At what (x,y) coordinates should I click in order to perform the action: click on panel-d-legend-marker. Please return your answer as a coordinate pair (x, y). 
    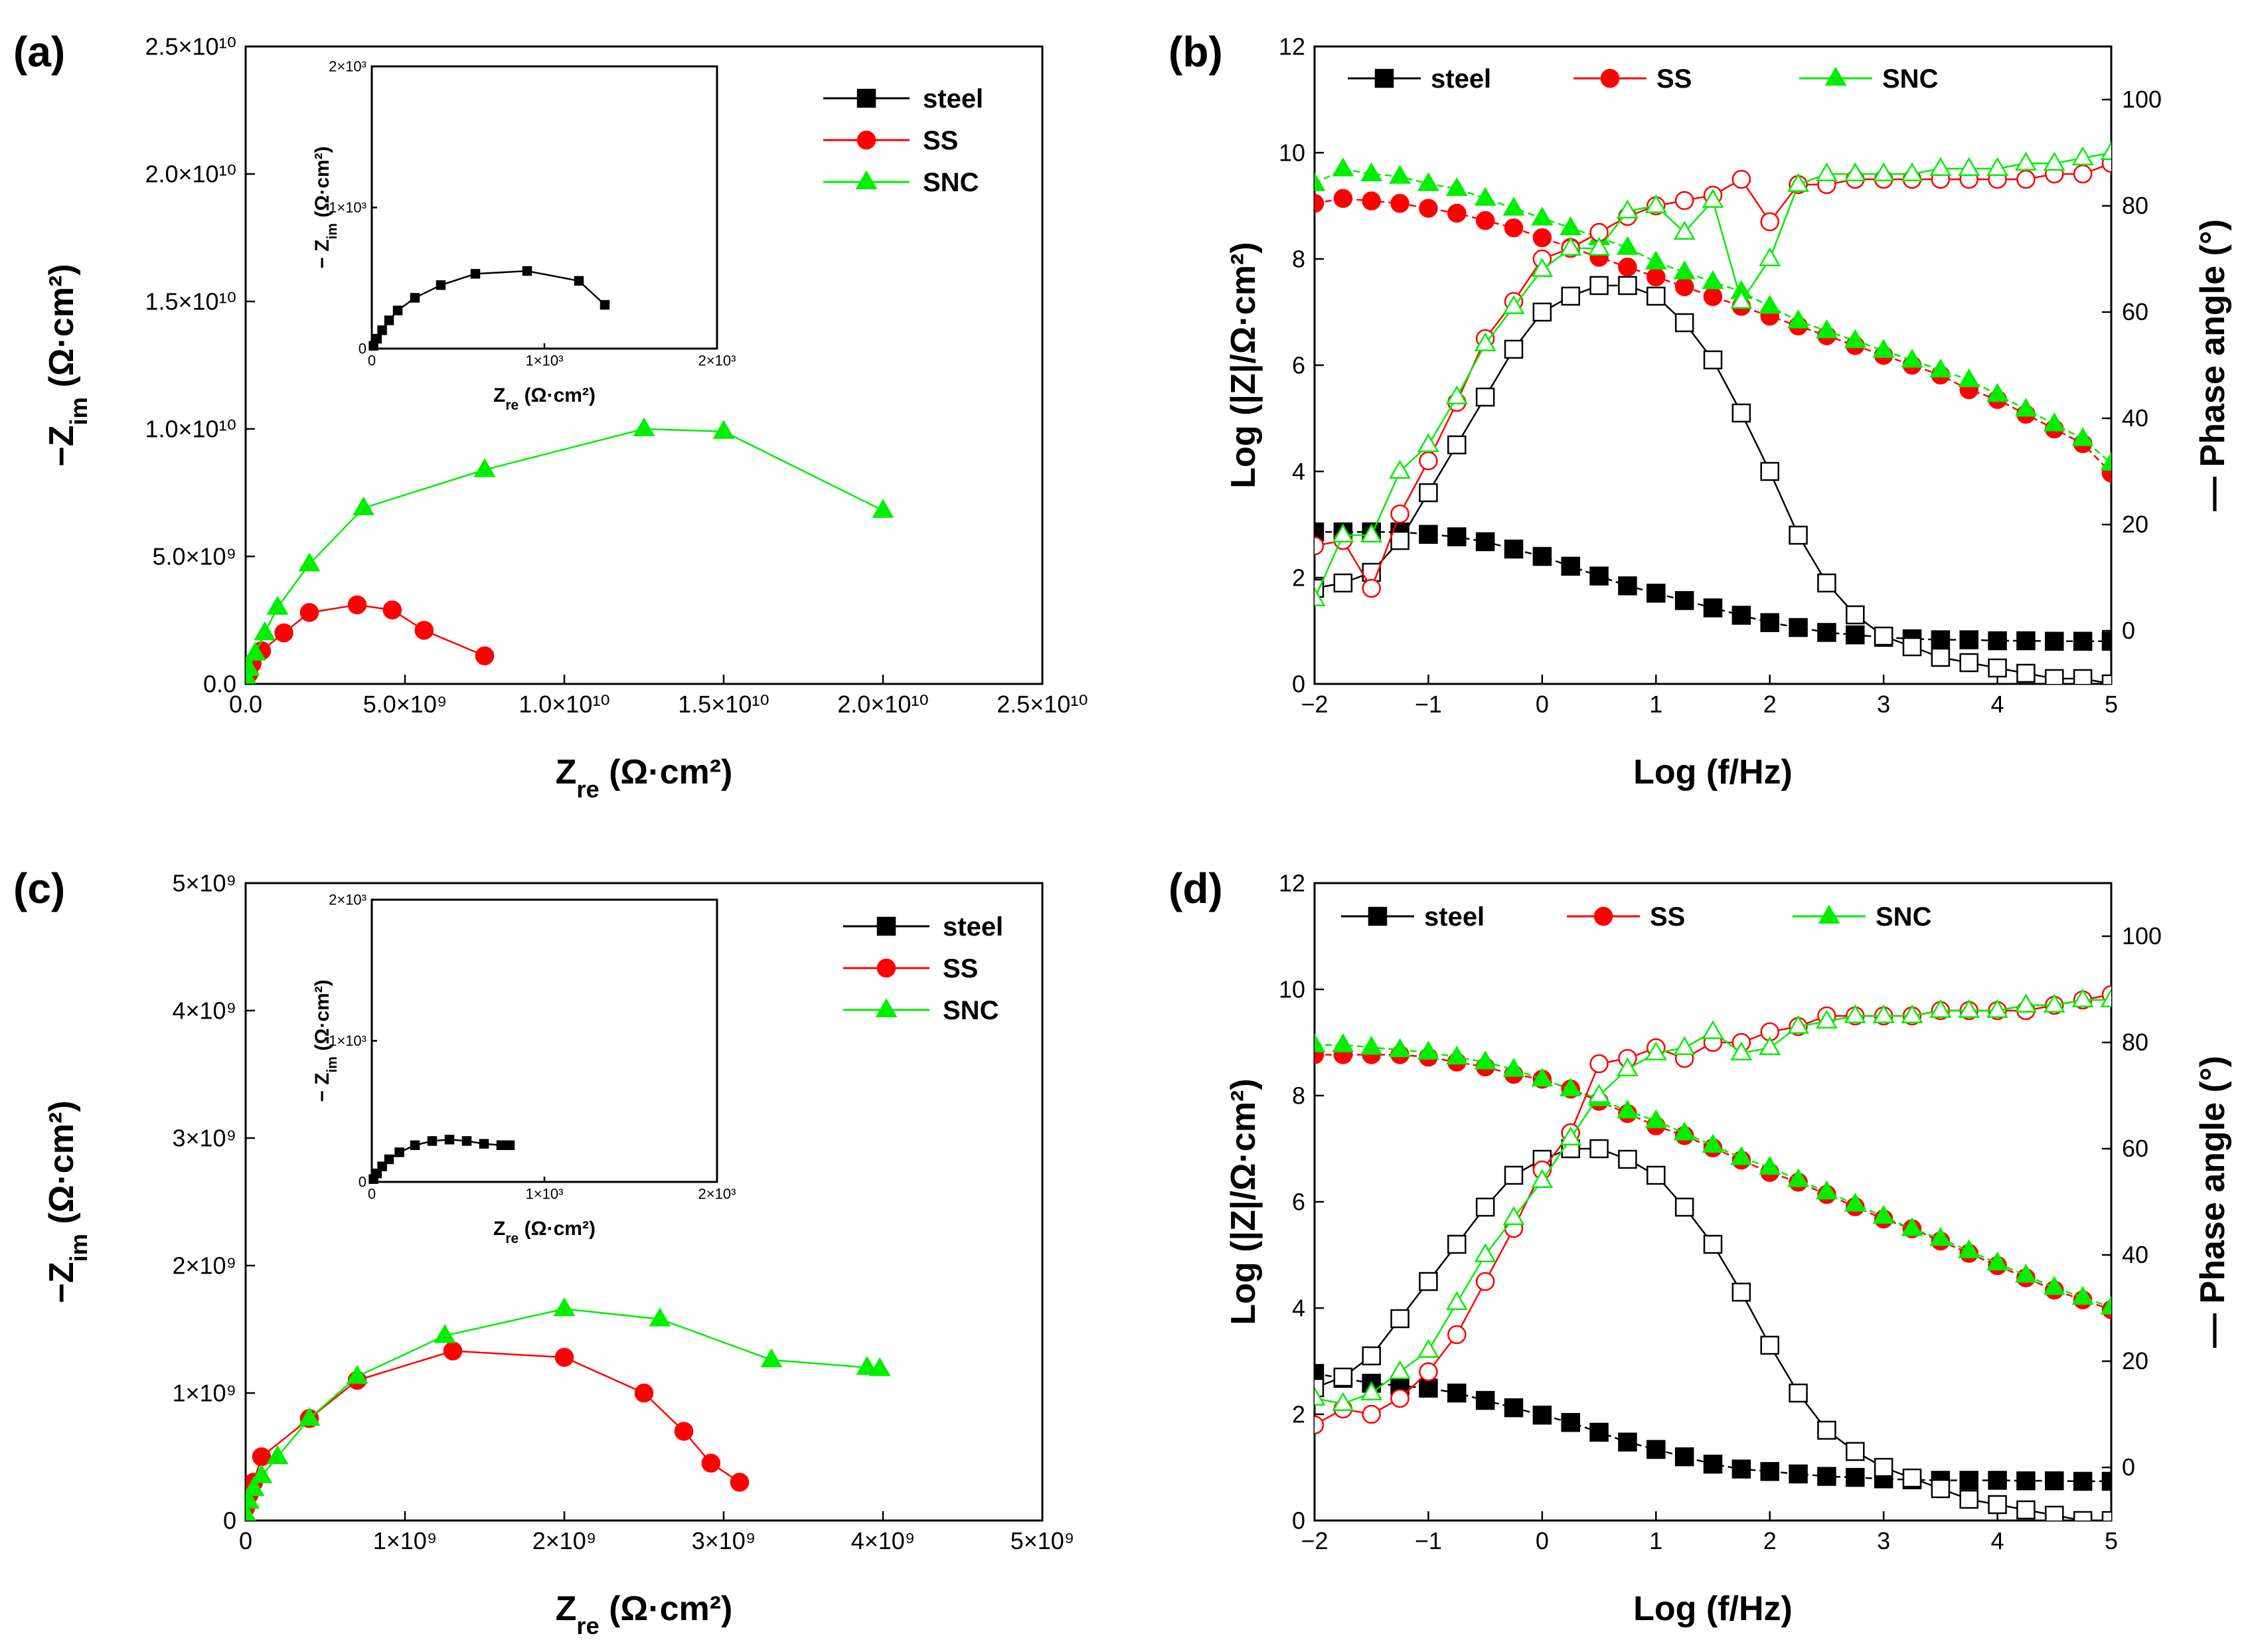
    Looking at the image, I should click on (1829, 914).